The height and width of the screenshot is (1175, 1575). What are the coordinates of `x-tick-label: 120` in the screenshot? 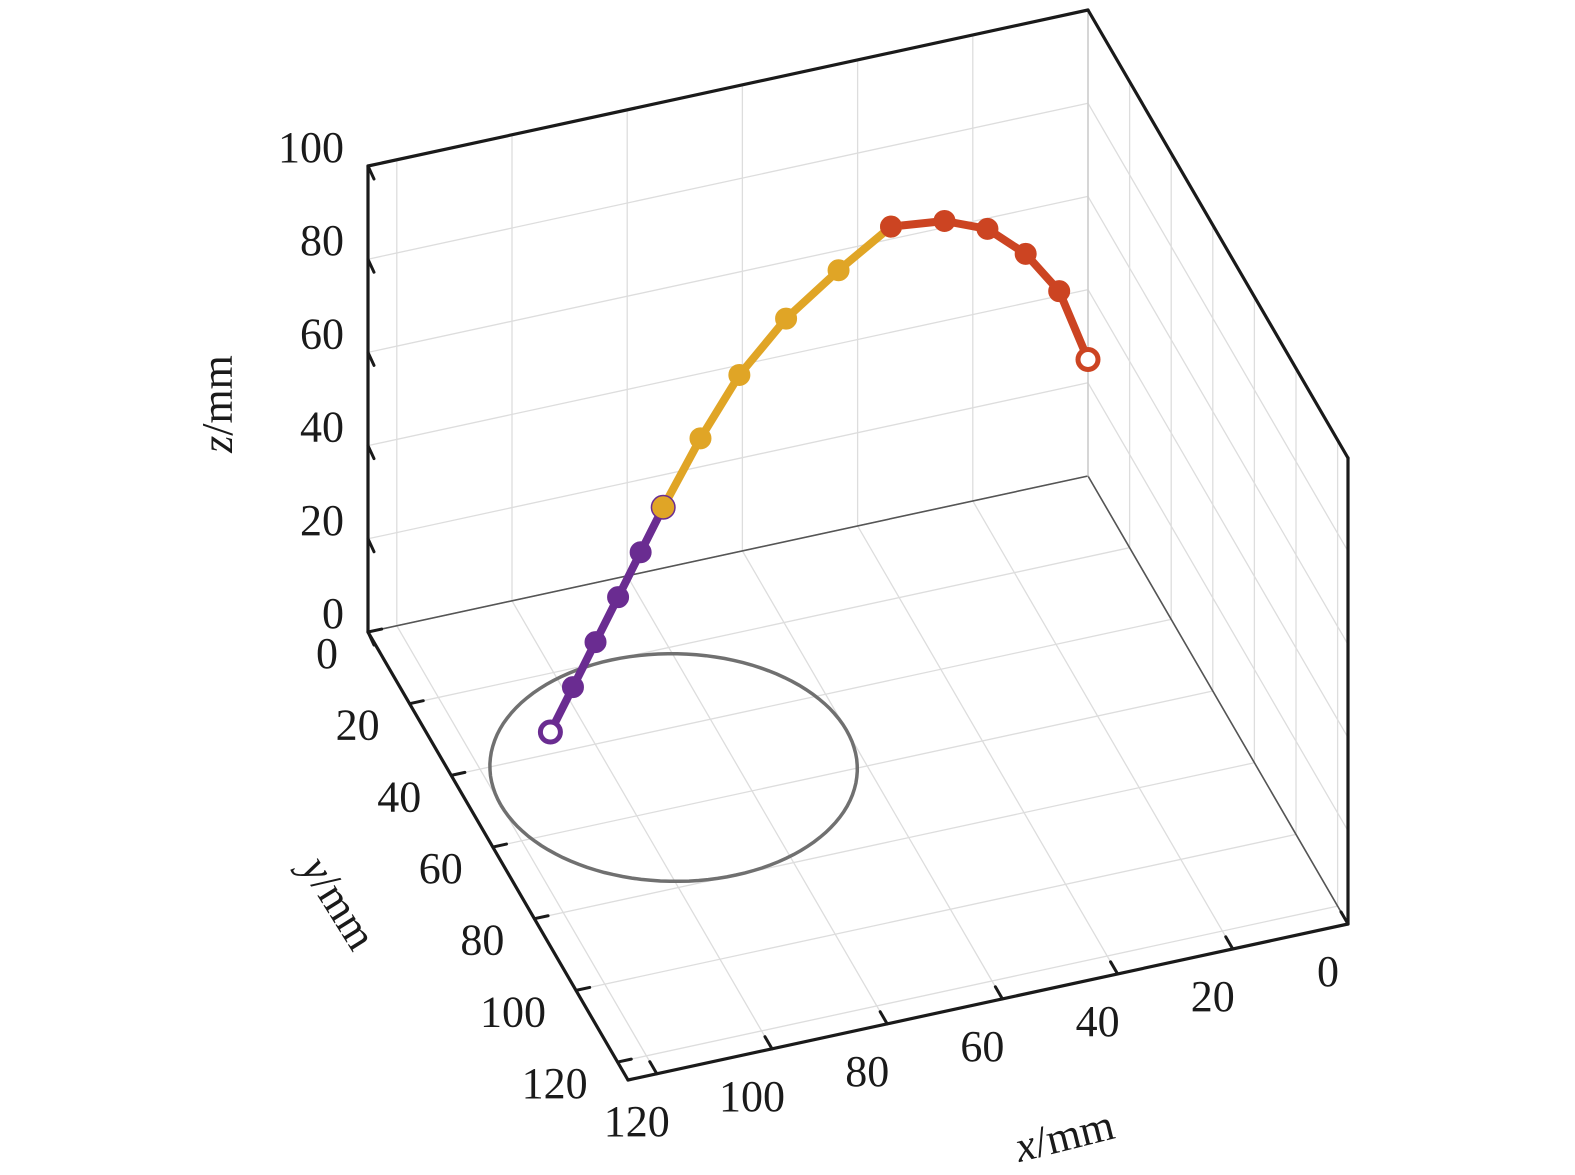 It's located at (637, 1121).